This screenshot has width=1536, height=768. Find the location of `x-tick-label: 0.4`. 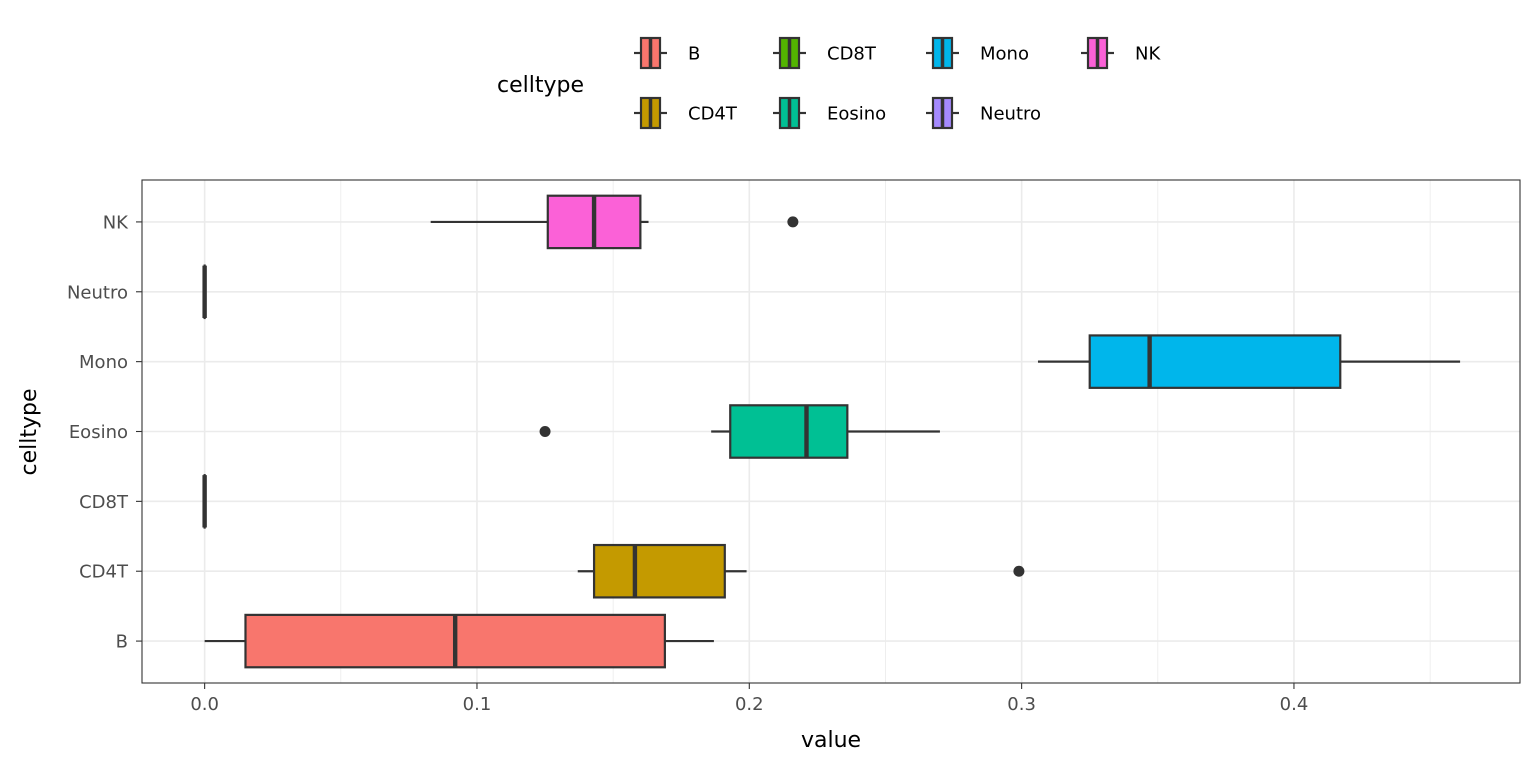

x-tick-label: 0.4 is located at coordinates (1294, 704).